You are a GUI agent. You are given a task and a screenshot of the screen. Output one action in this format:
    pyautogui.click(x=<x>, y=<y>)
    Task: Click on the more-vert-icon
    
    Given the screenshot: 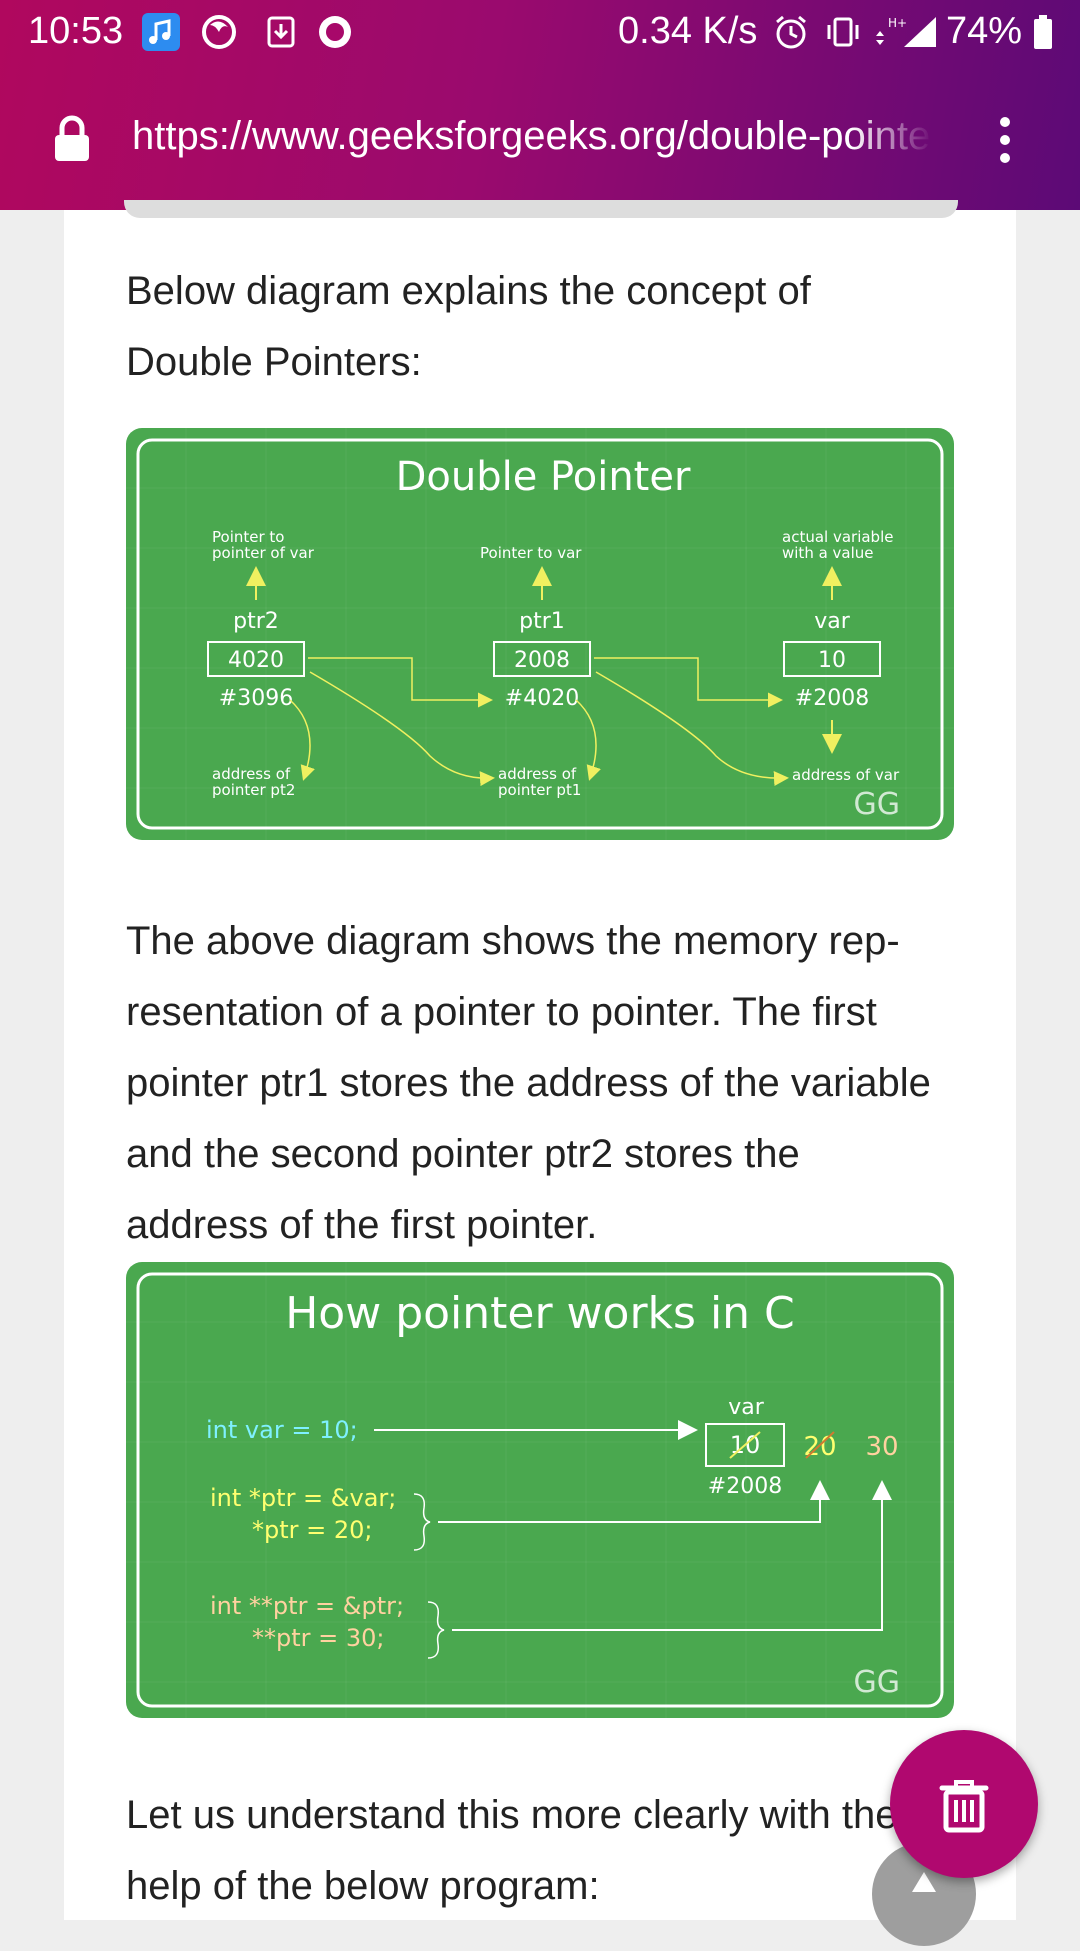 What is the action you would take?
    pyautogui.click(x=1005, y=140)
    